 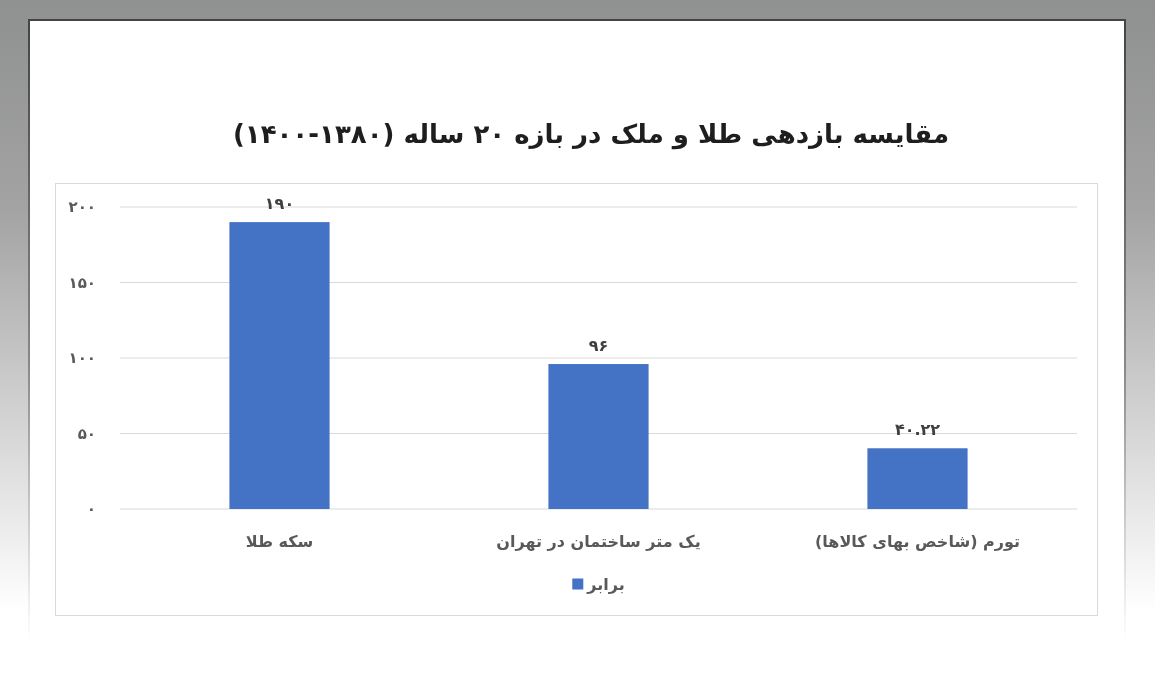 What do you see at coordinates (82, 358) in the screenshot?
I see `y-tick-label: ۱۰۰` at bounding box center [82, 358].